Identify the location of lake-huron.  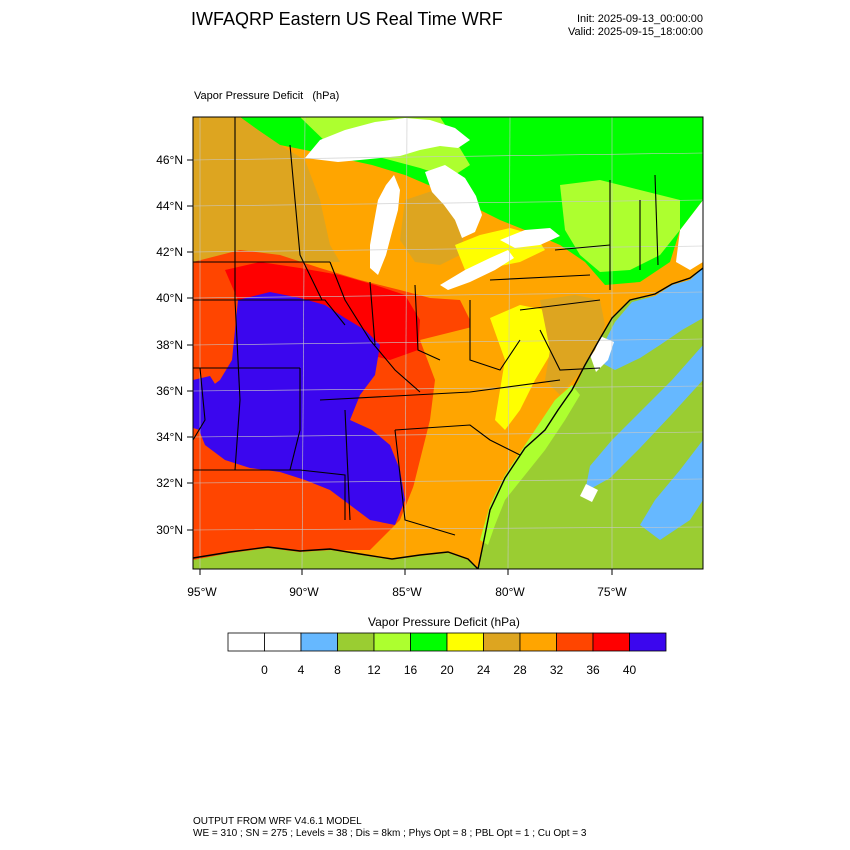
(453, 201).